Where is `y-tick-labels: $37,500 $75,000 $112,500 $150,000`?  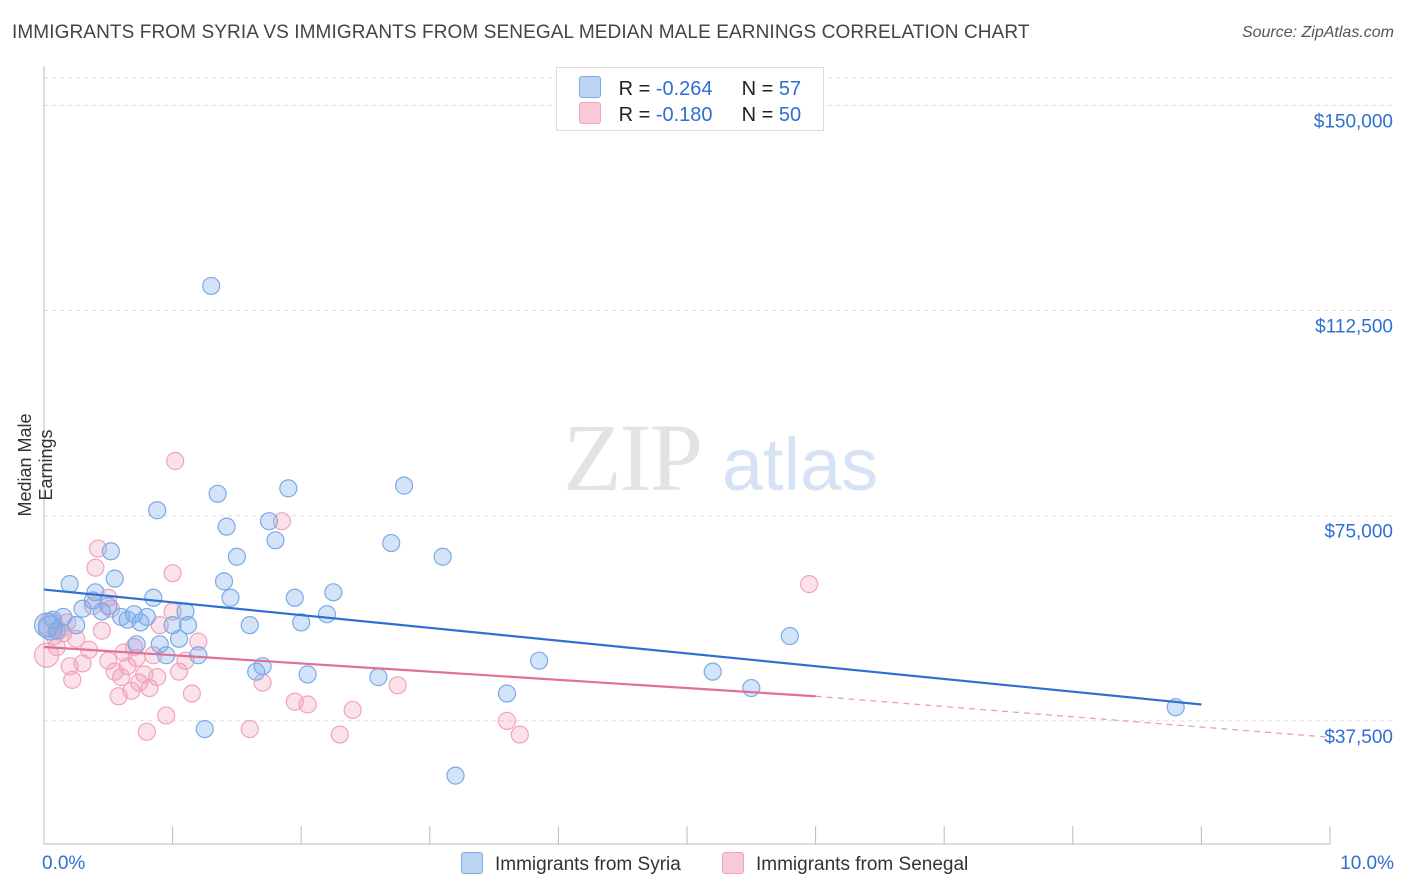 y-tick-labels: $37,500 $75,000 $112,500 $150,000 is located at coordinates (1353, 429).